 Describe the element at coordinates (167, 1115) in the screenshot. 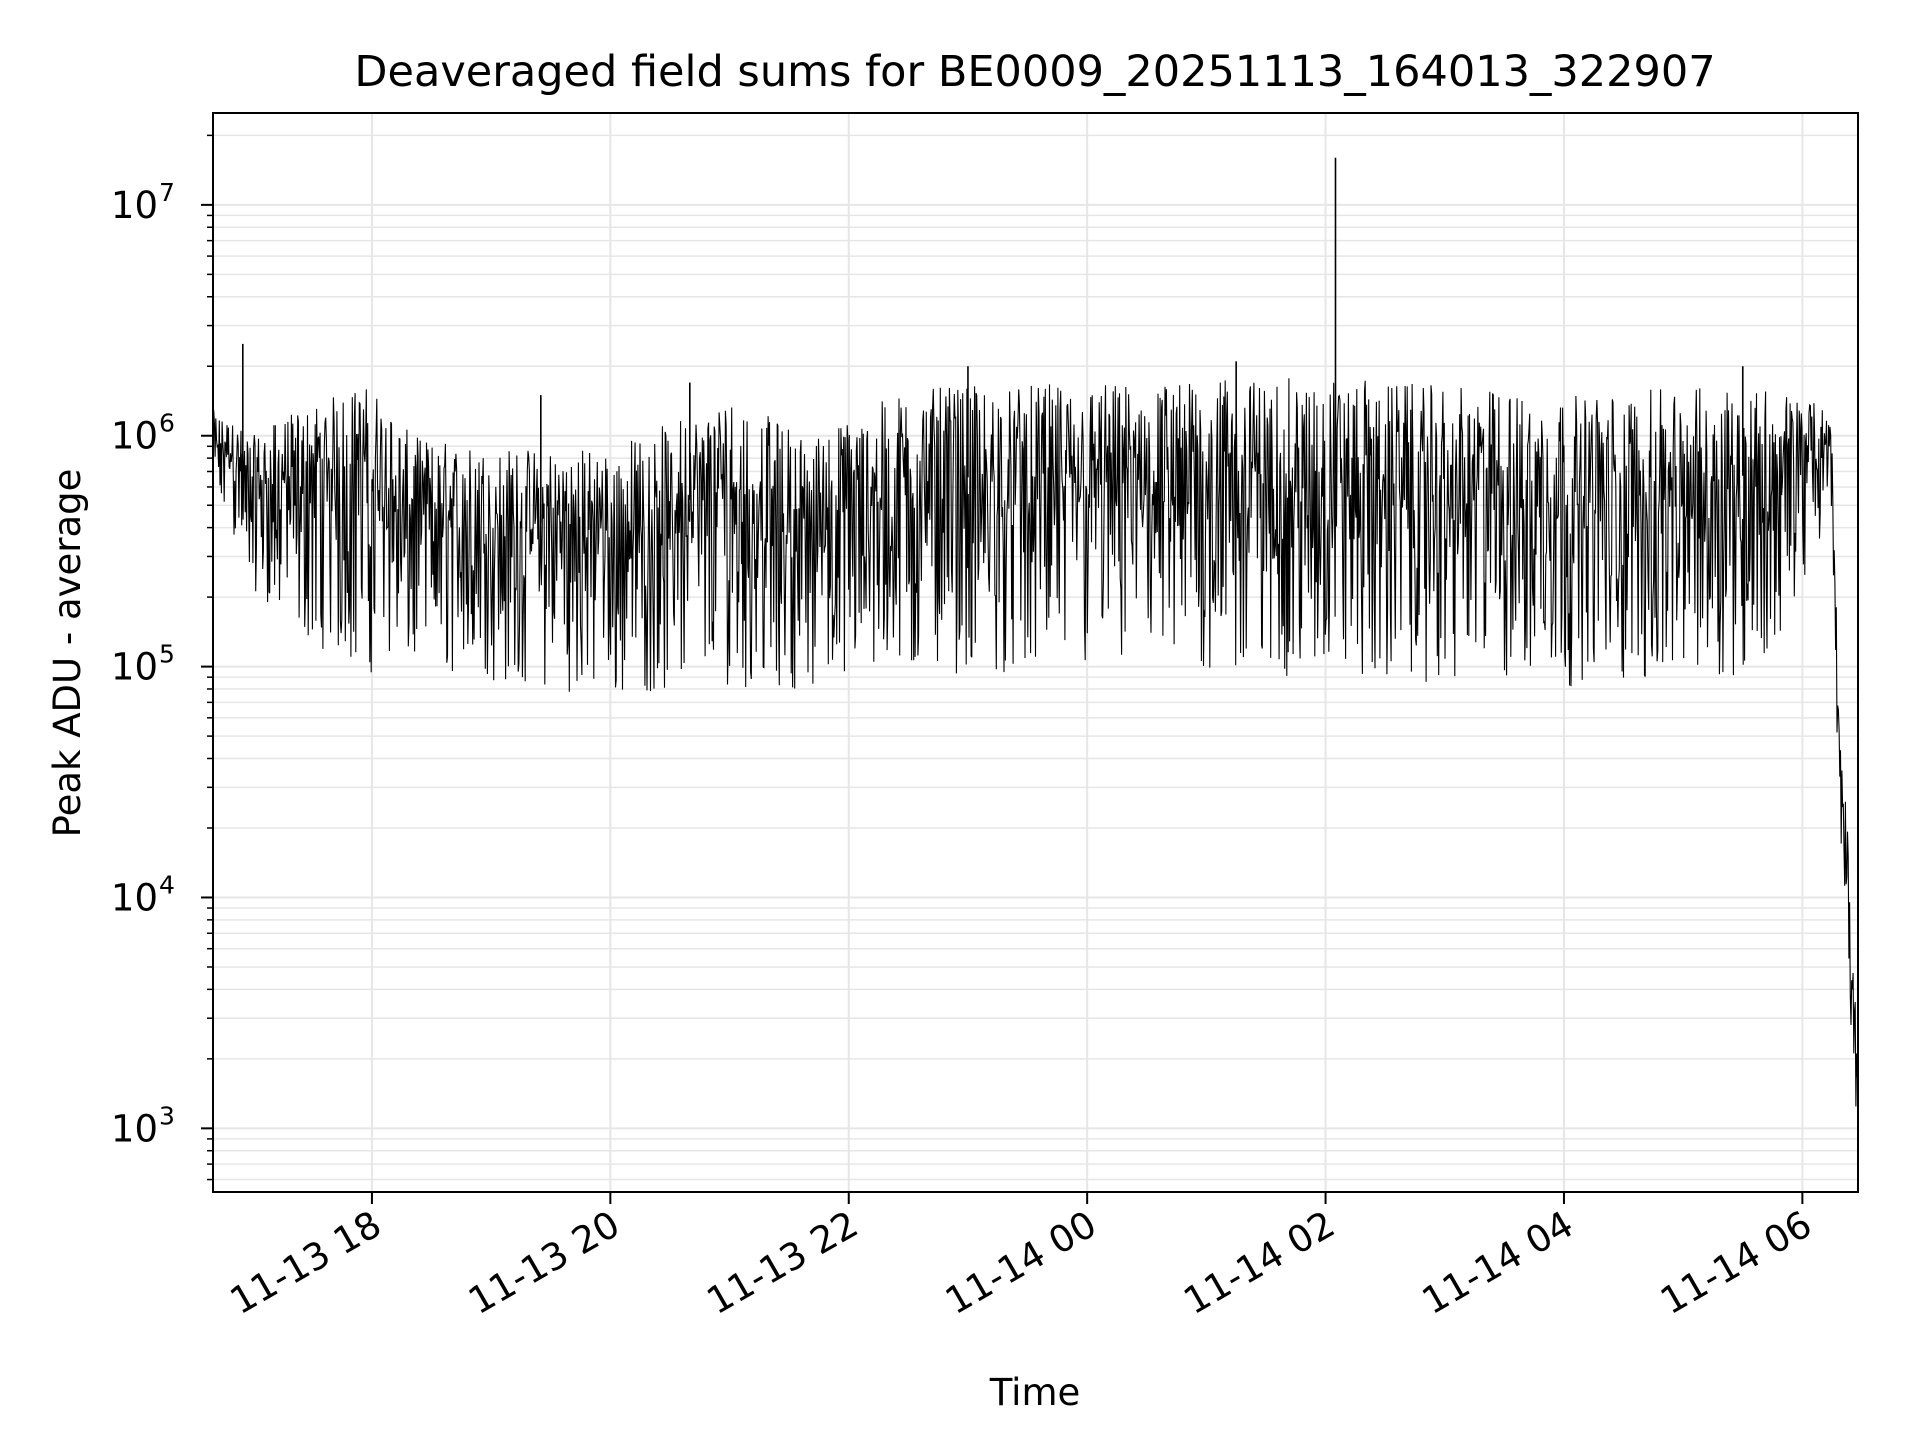

I see `y-tick-label-exponent: 3` at that location.